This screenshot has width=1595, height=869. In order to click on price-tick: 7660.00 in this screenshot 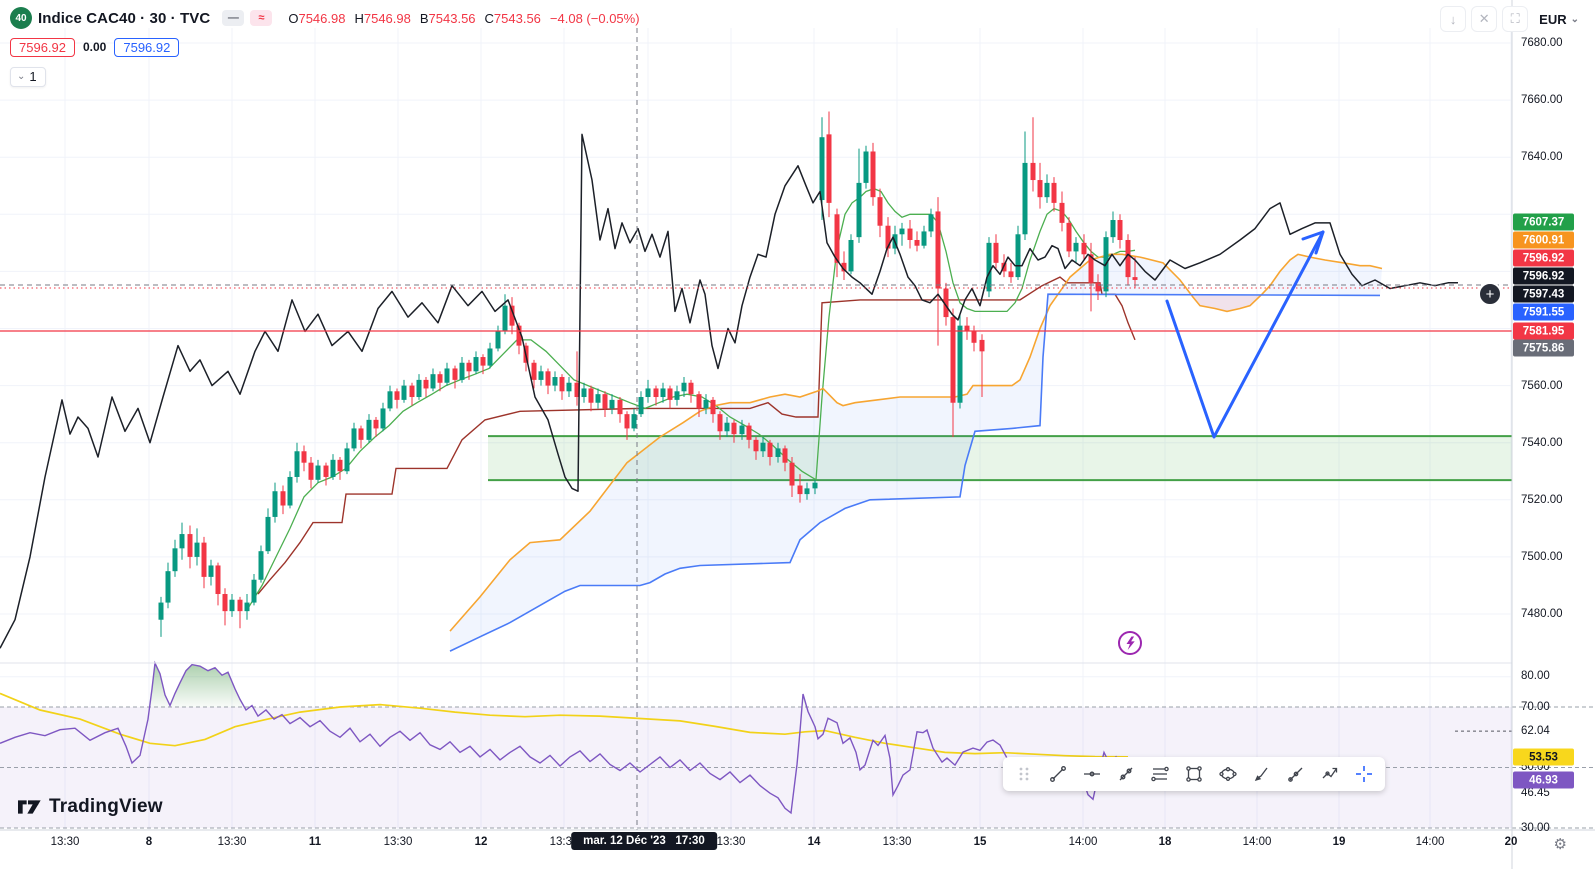, I will do `click(1542, 100)`.